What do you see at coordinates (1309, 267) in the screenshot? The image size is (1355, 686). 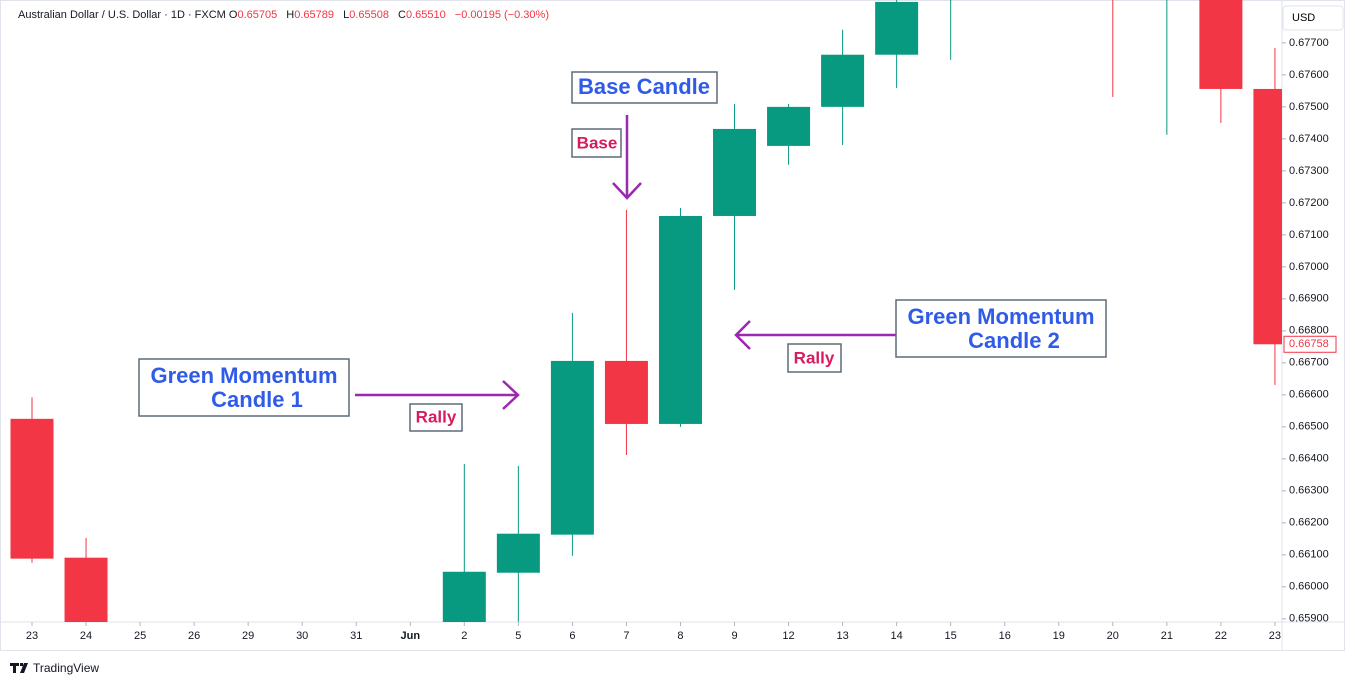 I see `y-tick-label: 0.67000` at bounding box center [1309, 267].